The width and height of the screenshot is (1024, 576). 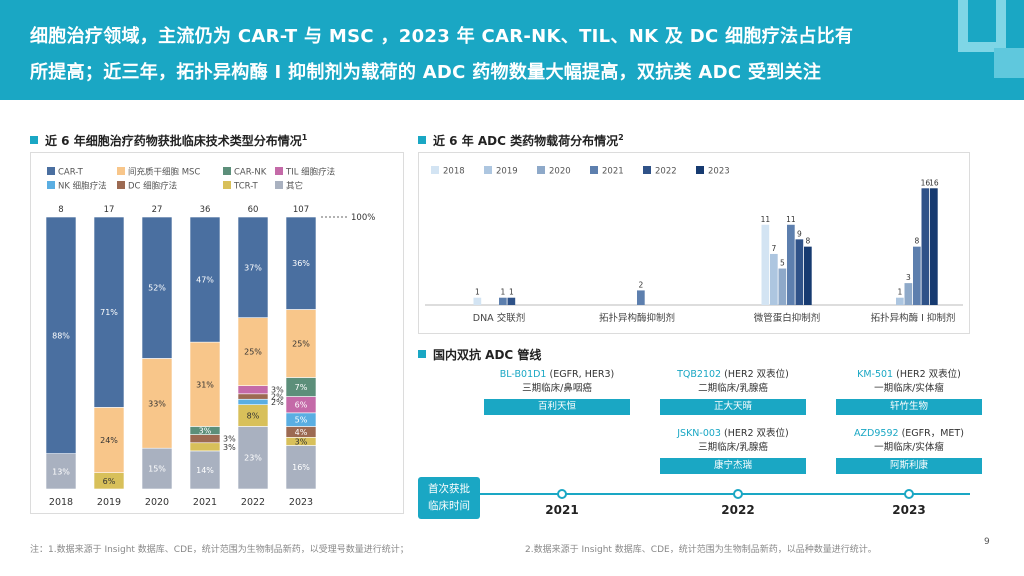 I want to click on right-bottom-section-title-text: 国内双抗 ADC 管线, so click(x=487, y=355).